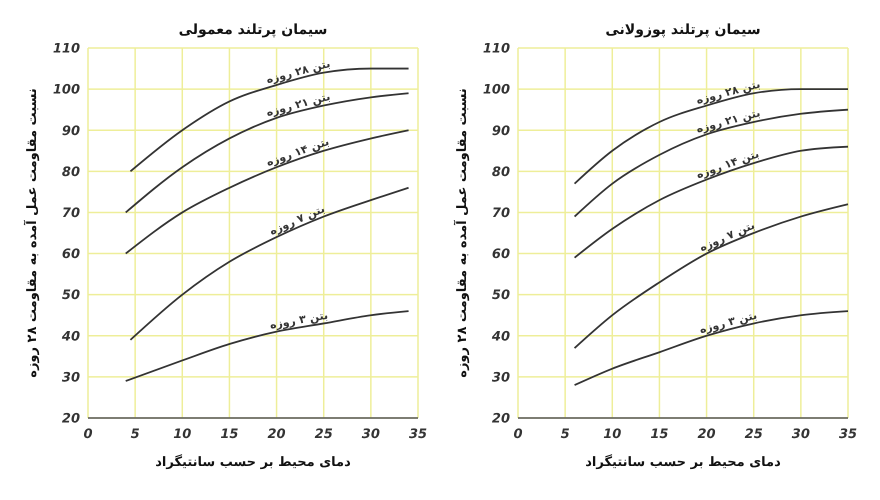  I want to click on chart-title: سیمان پرتلند معمولی, so click(253, 30).